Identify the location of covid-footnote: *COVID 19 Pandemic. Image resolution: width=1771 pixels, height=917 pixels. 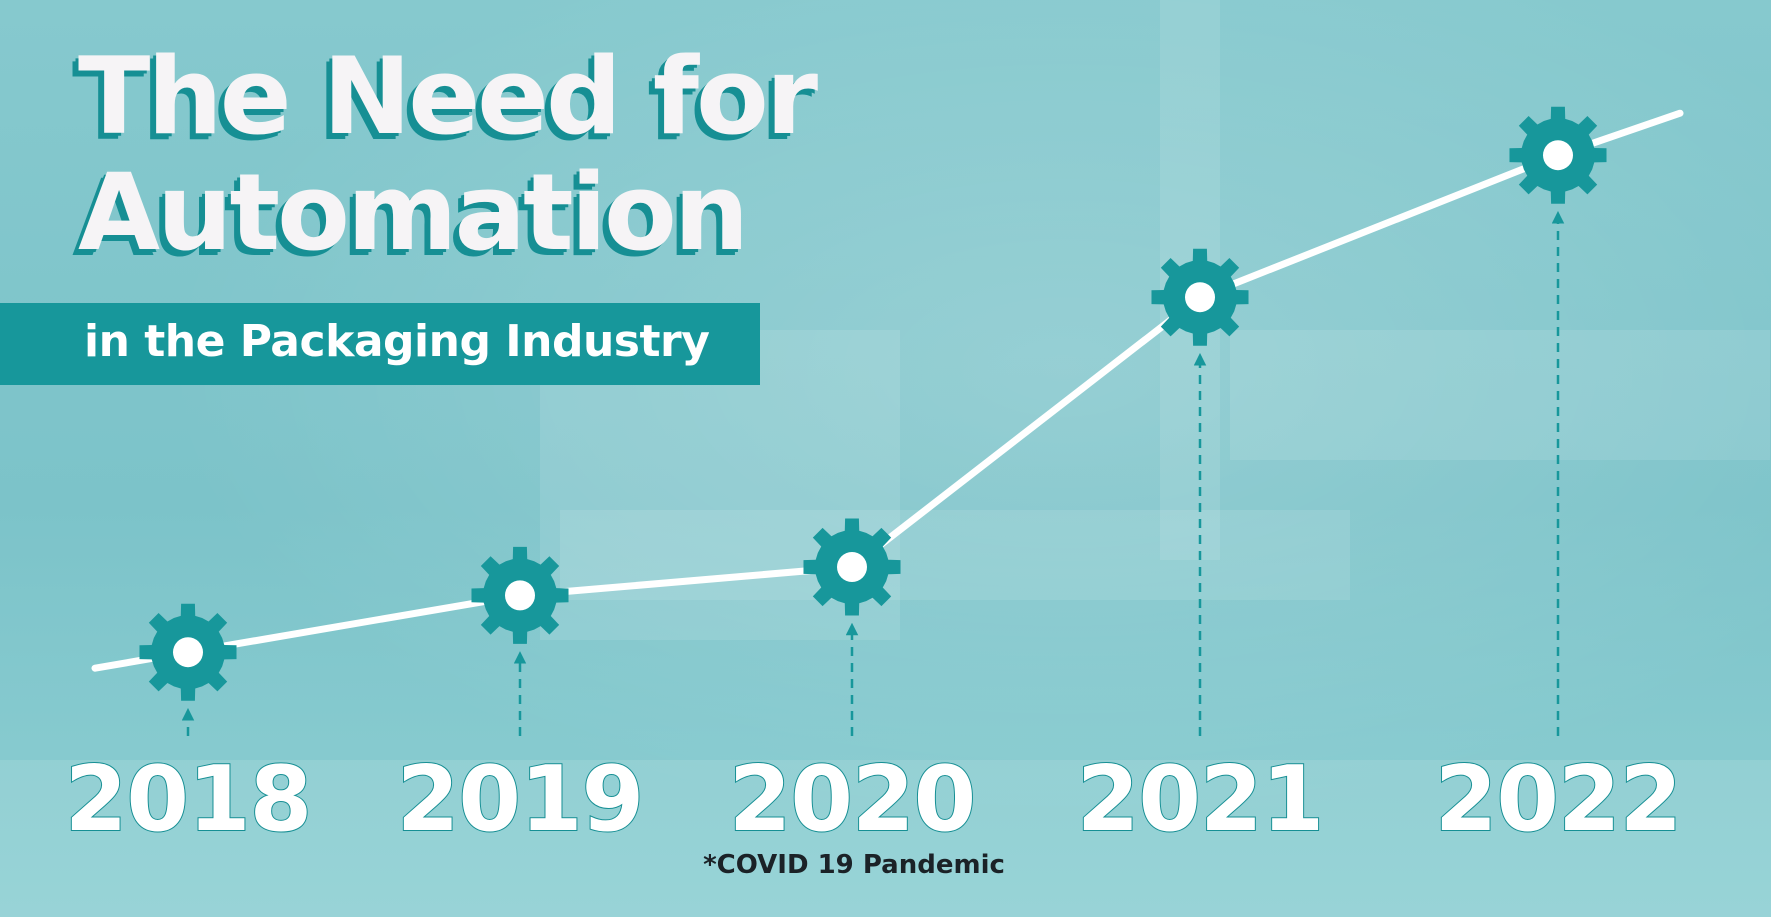
(854, 865).